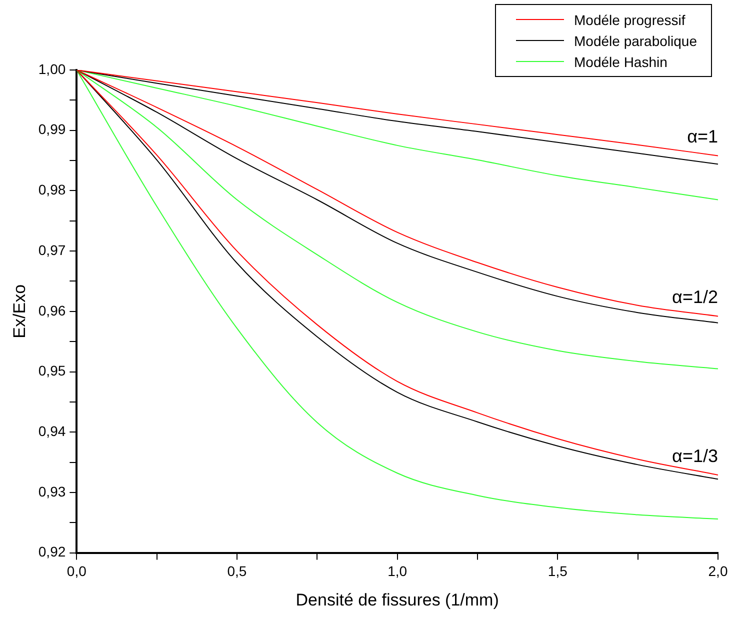  I want to click on x-tick-label: 2,0, so click(718, 571).